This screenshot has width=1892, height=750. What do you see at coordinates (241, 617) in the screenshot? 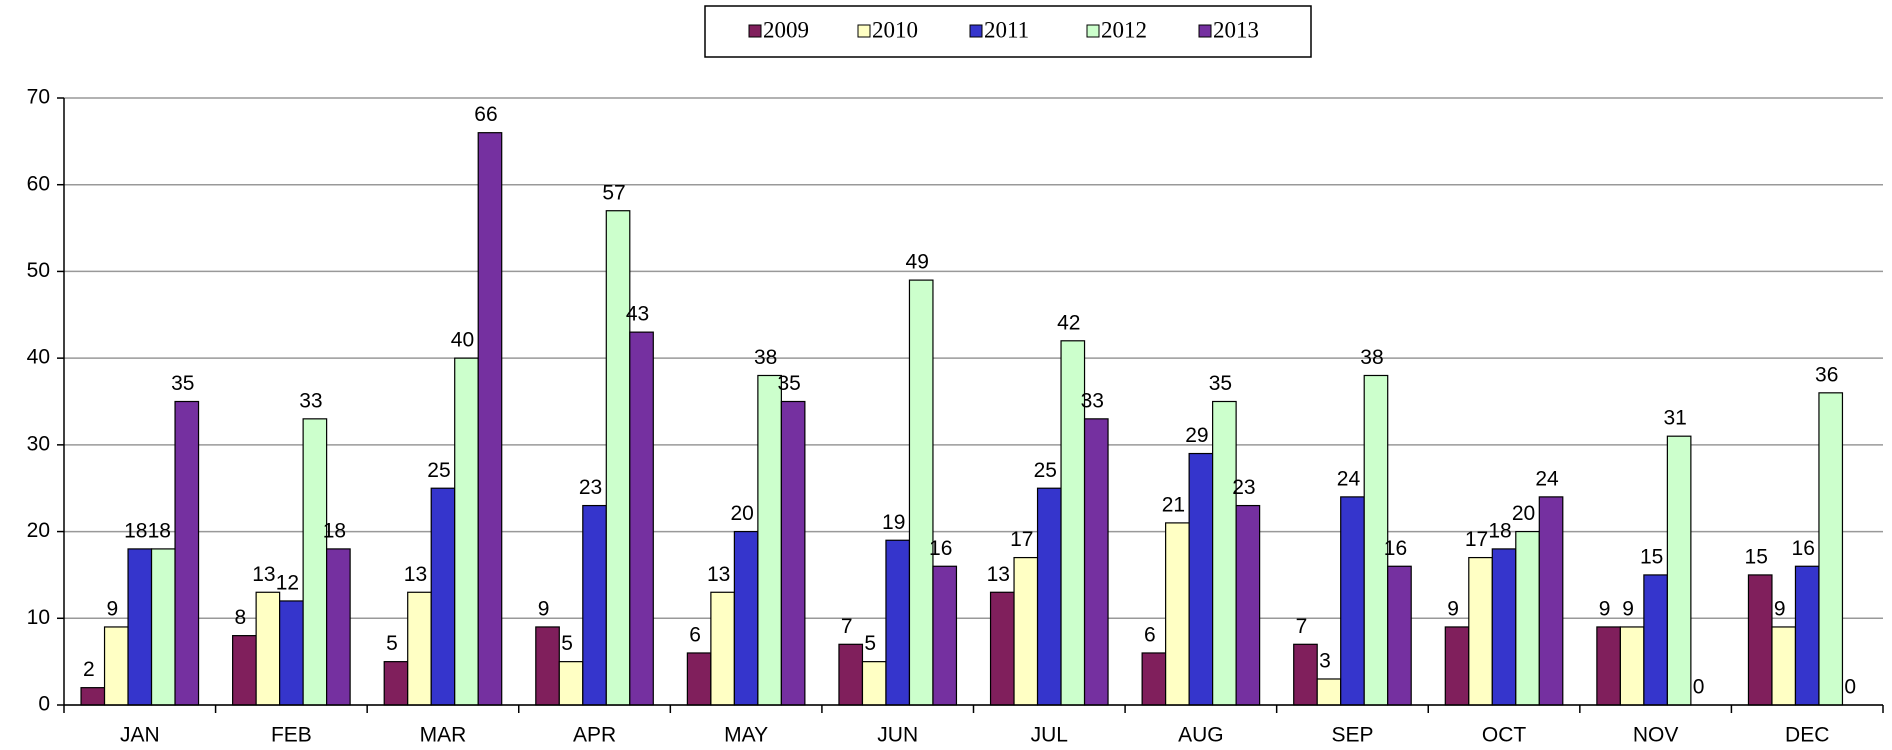
I see `data-label: 8` at bounding box center [241, 617].